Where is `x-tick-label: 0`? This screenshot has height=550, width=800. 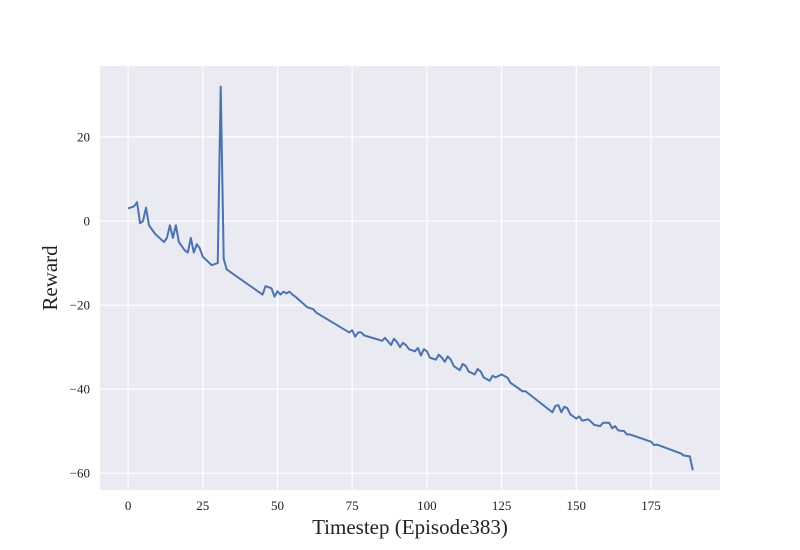 x-tick-label: 0 is located at coordinates (128, 505).